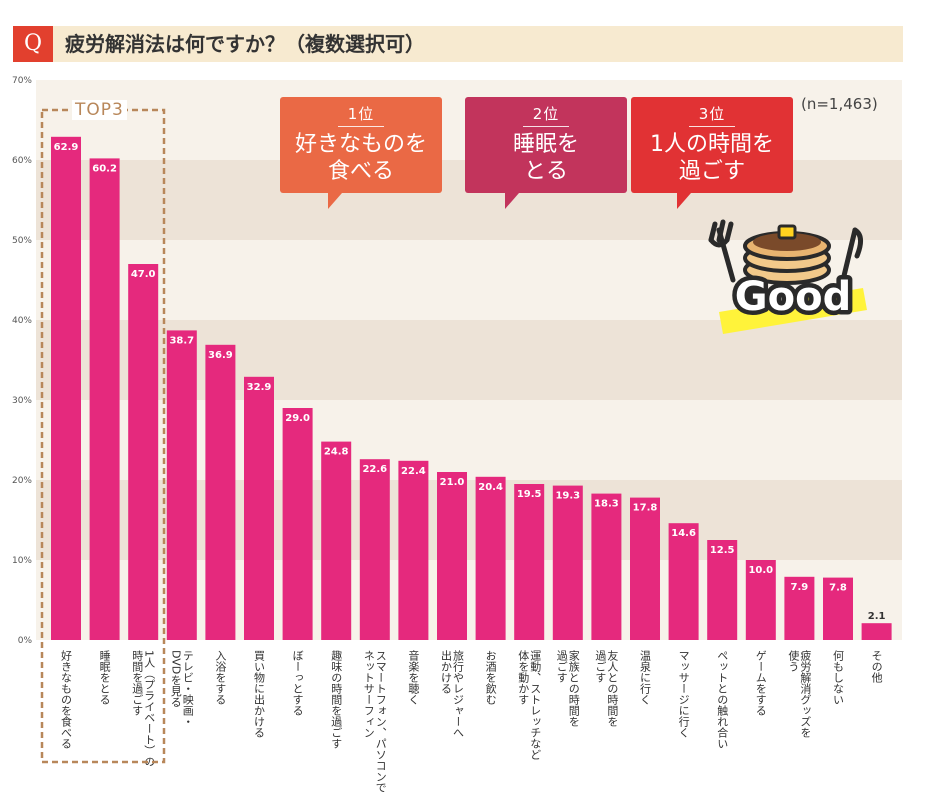 The width and height of the screenshot is (940, 796). What do you see at coordinates (143, 274) in the screenshot?
I see `bar-value-label: 47.0` at bounding box center [143, 274].